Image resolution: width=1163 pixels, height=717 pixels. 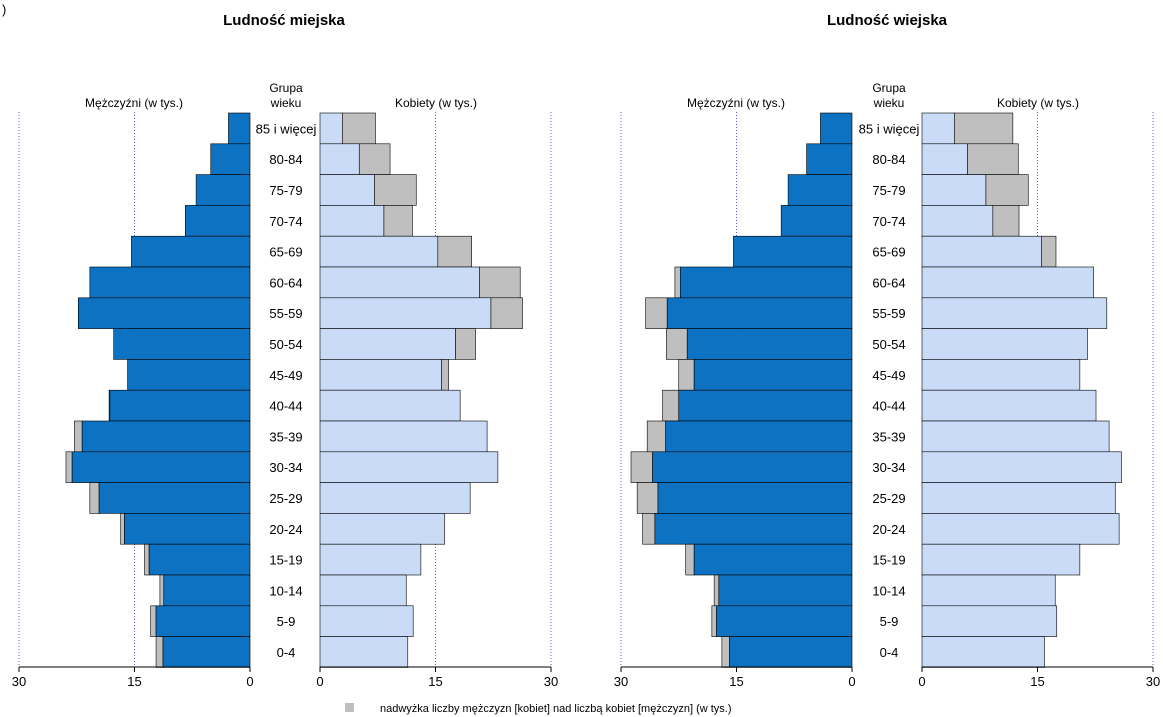 What do you see at coordinates (888, 375) in the screenshot?
I see `age-label: 45-49` at bounding box center [888, 375].